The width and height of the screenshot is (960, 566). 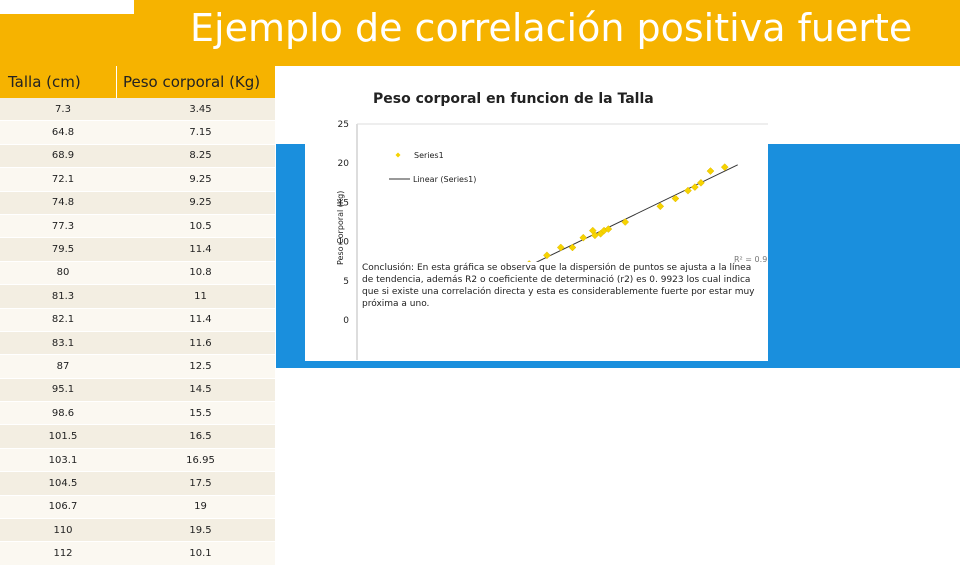 What do you see at coordinates (137, 484) in the screenshot?
I see `table-row: 104.5 17.5` at bounding box center [137, 484].